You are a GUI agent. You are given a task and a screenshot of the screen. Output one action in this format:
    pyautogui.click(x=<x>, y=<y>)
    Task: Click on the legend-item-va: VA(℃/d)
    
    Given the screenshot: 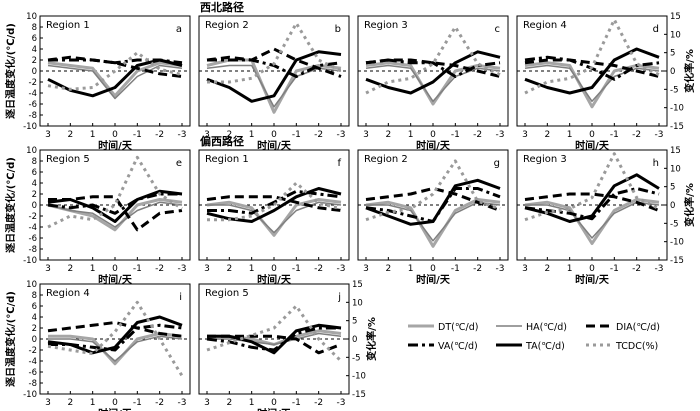 What is the action you would take?
    pyautogui.click(x=443, y=346)
    